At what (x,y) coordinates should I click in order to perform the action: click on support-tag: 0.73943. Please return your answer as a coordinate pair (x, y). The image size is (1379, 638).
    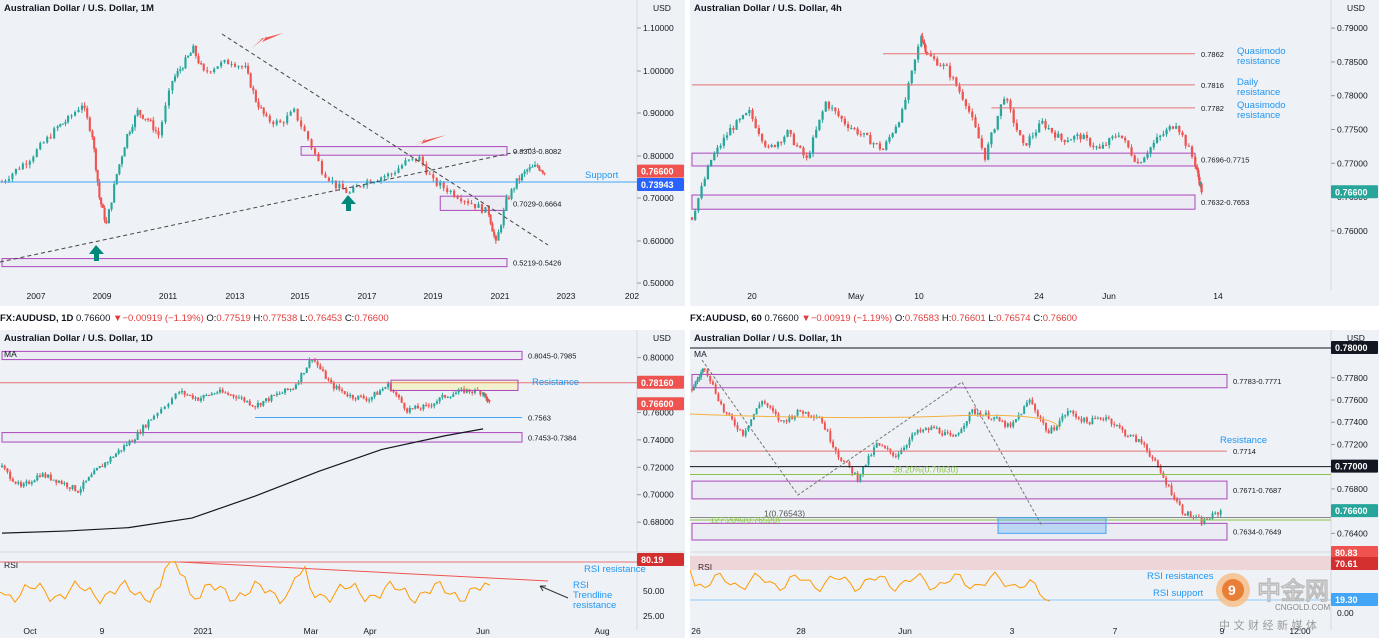
    Looking at the image, I should click on (657, 185).